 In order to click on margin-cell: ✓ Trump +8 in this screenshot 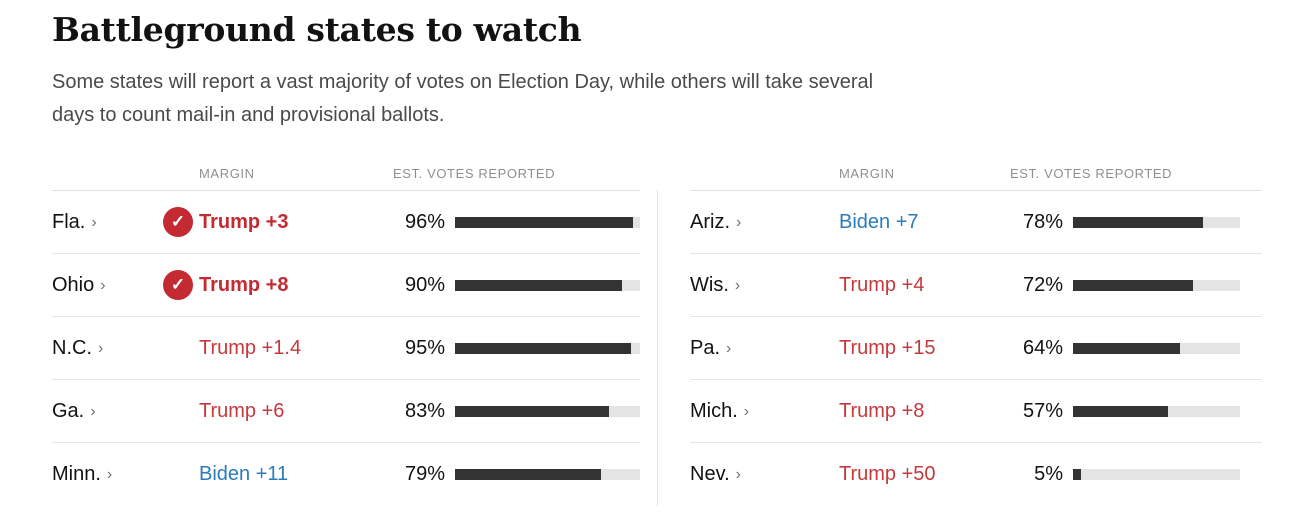, I will do `click(255, 285)`.